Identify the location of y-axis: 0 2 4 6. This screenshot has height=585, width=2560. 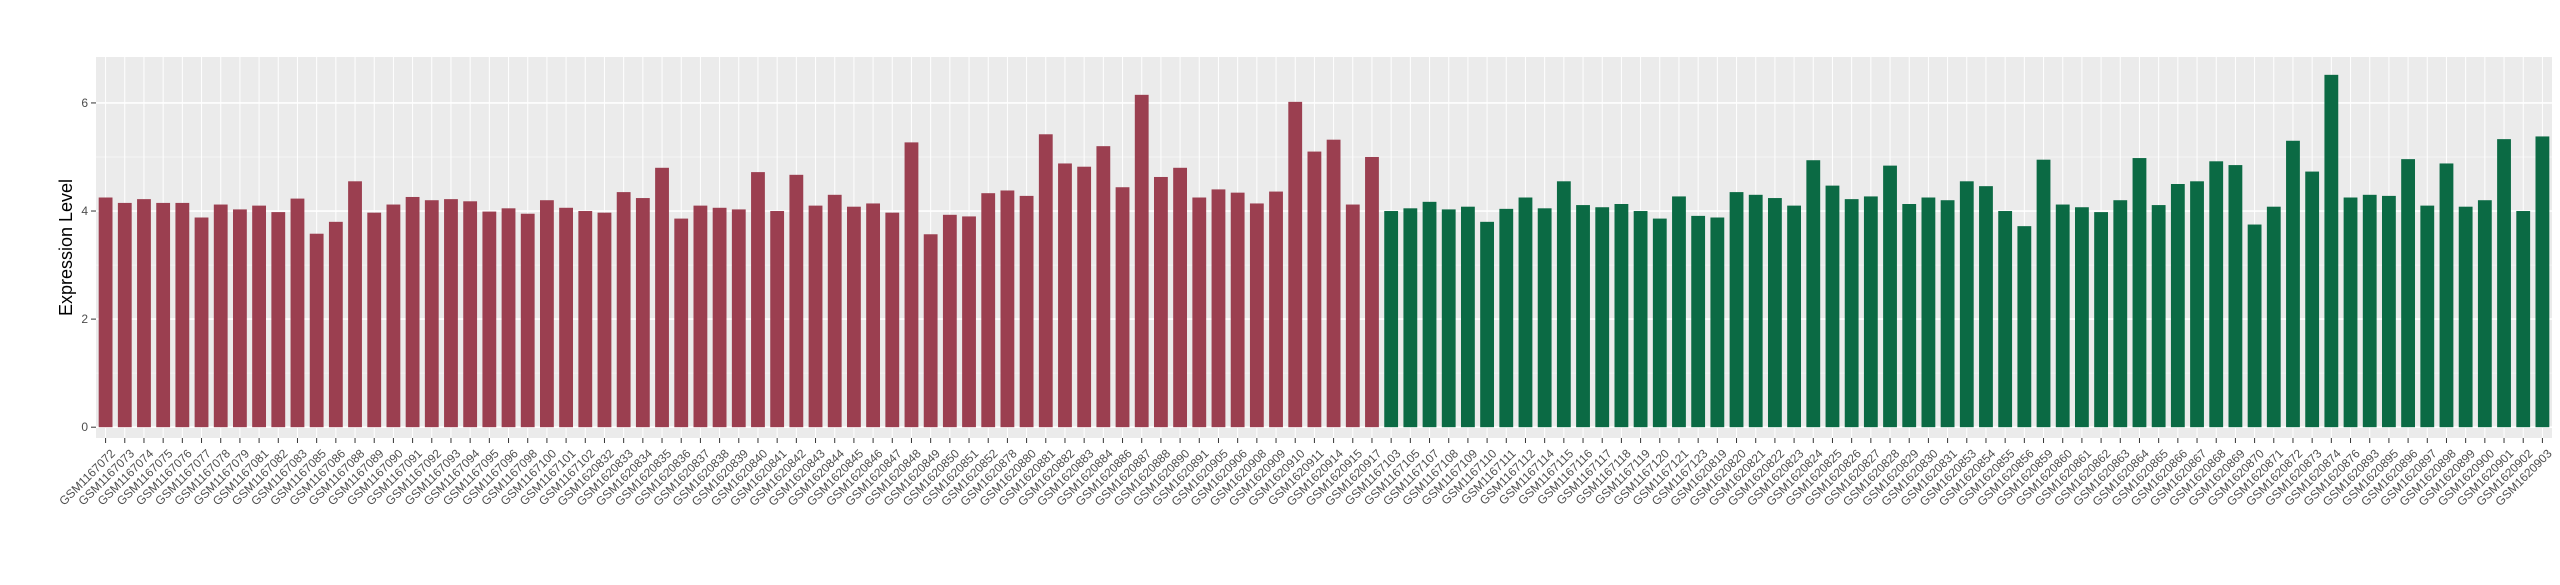
(88, 265).